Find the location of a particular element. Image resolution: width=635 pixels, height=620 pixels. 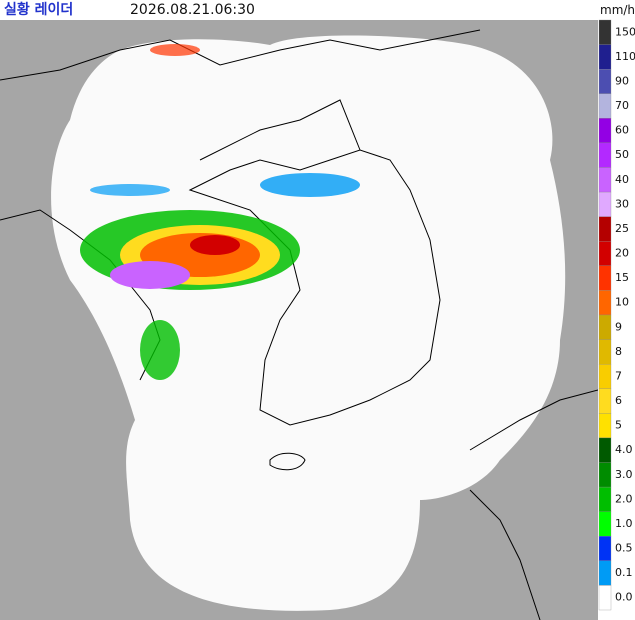

title: 실황 레이더 is located at coordinates (39, 10).